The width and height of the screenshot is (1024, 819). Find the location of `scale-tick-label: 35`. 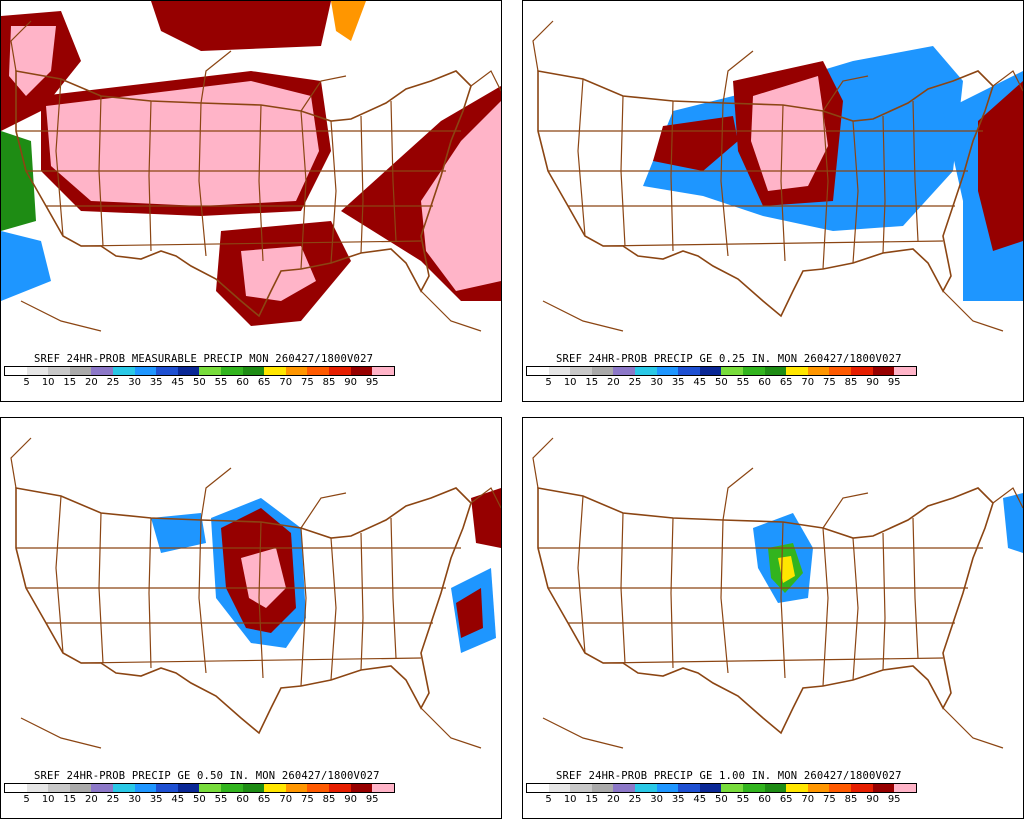

scale-tick-label: 35 is located at coordinates (156, 799).